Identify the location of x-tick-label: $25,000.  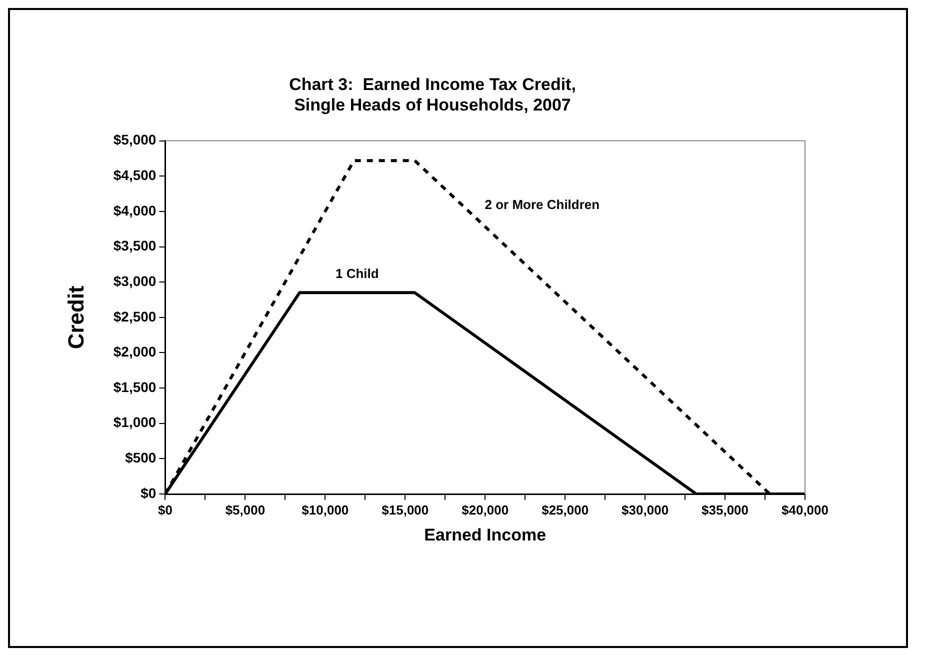
(565, 510).